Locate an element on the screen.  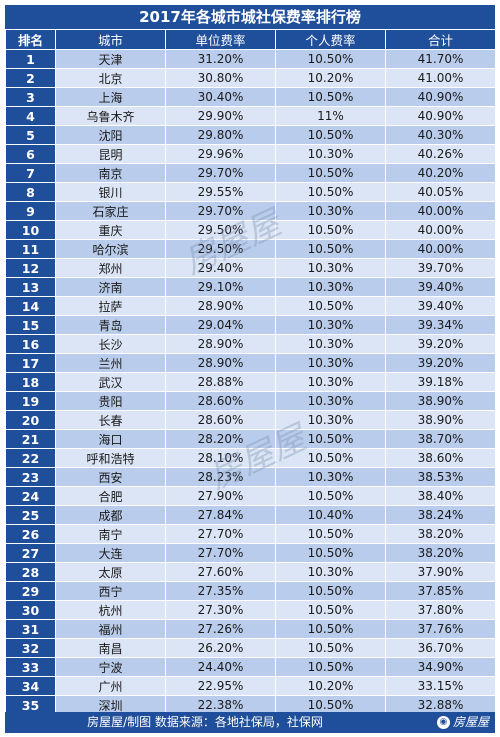
table-row: 29 西宁 27.35% 10.50% 37.85% is located at coordinates (250, 591).